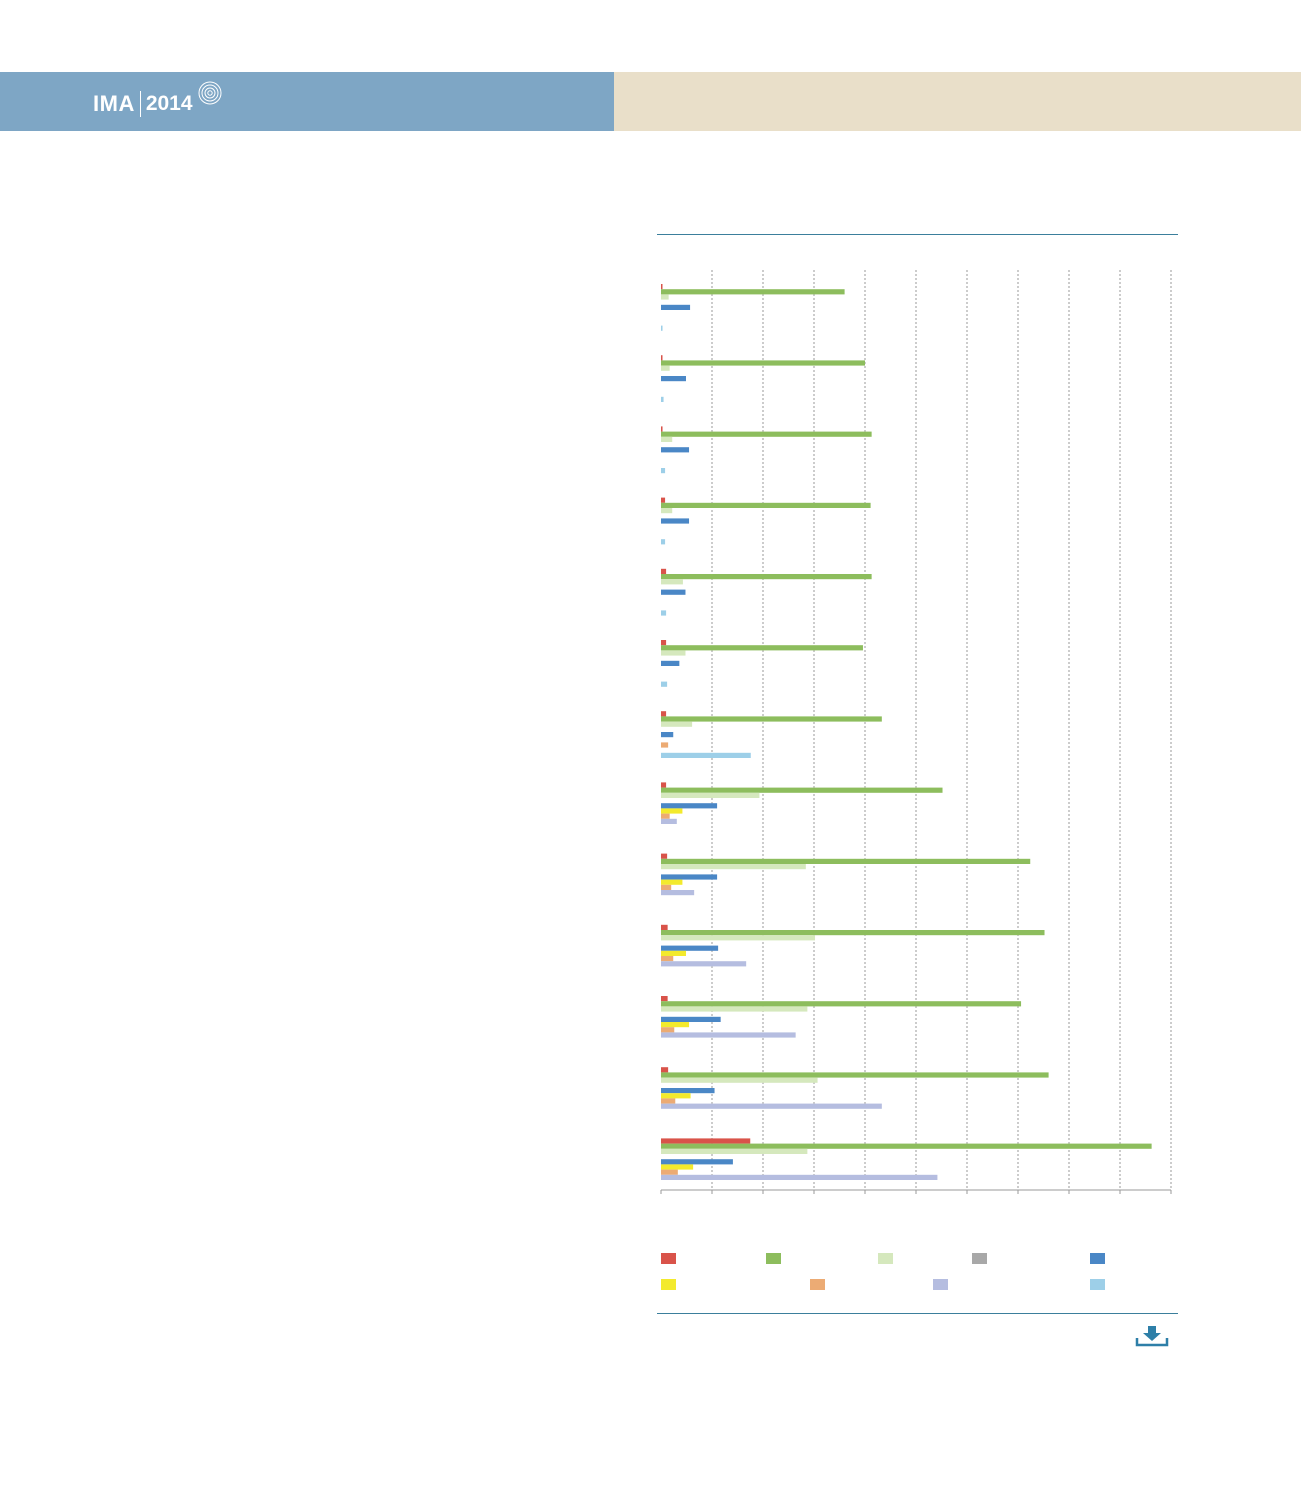 The width and height of the screenshot is (1301, 1486). I want to click on download-button, so click(1152, 1337).